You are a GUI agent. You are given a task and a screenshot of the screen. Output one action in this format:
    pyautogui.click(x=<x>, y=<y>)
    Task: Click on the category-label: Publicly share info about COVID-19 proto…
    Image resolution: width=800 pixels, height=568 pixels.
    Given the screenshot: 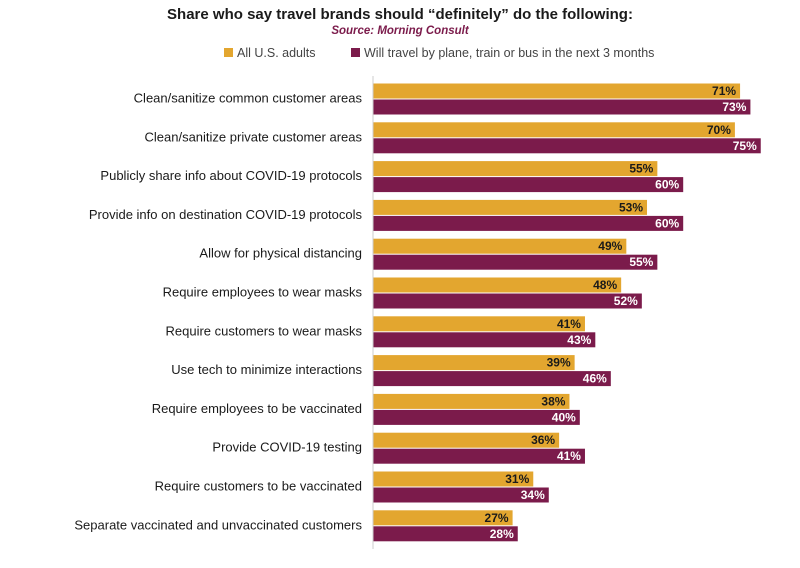 What is the action you would take?
    pyautogui.click(x=231, y=175)
    